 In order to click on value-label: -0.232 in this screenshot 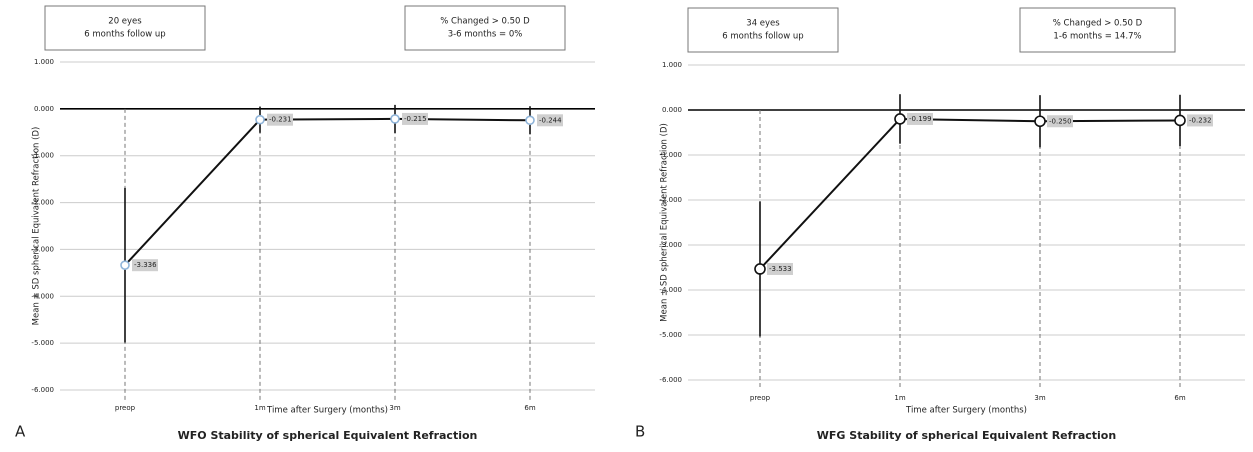, I will do `click(1200, 120)`.